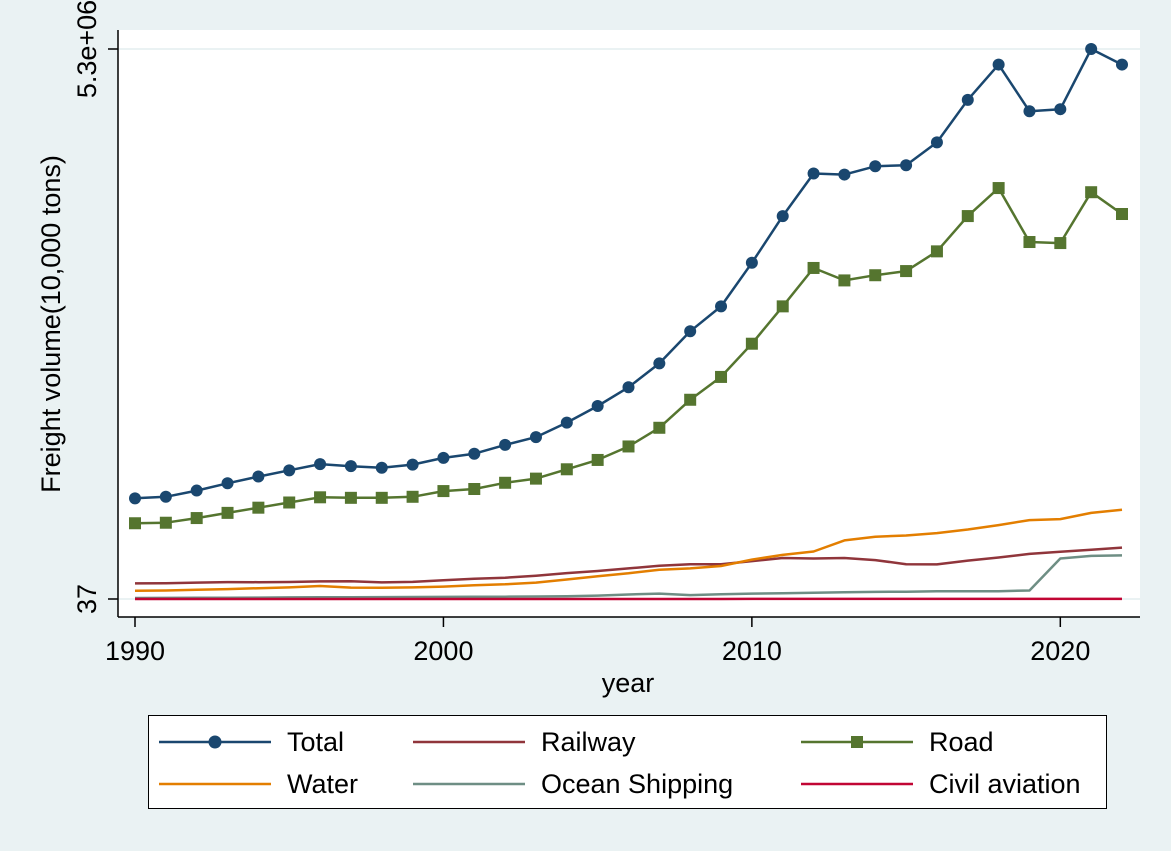  Describe the element at coordinates (135, 651) in the screenshot. I see `x-tick-label: 1990` at that location.